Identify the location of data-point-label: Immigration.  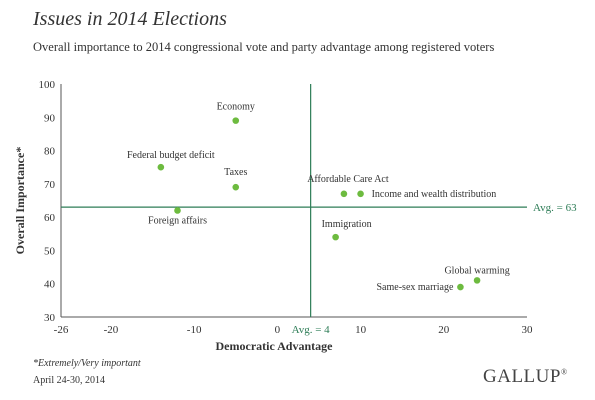
(347, 224).